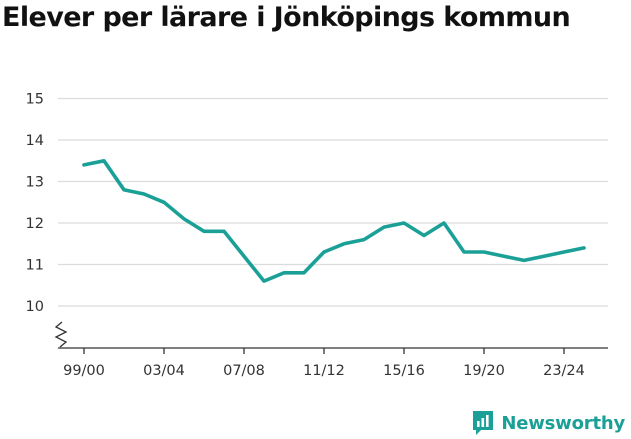 This screenshot has height=439, width=631. I want to click on y-tick-label: 14, so click(35, 141).